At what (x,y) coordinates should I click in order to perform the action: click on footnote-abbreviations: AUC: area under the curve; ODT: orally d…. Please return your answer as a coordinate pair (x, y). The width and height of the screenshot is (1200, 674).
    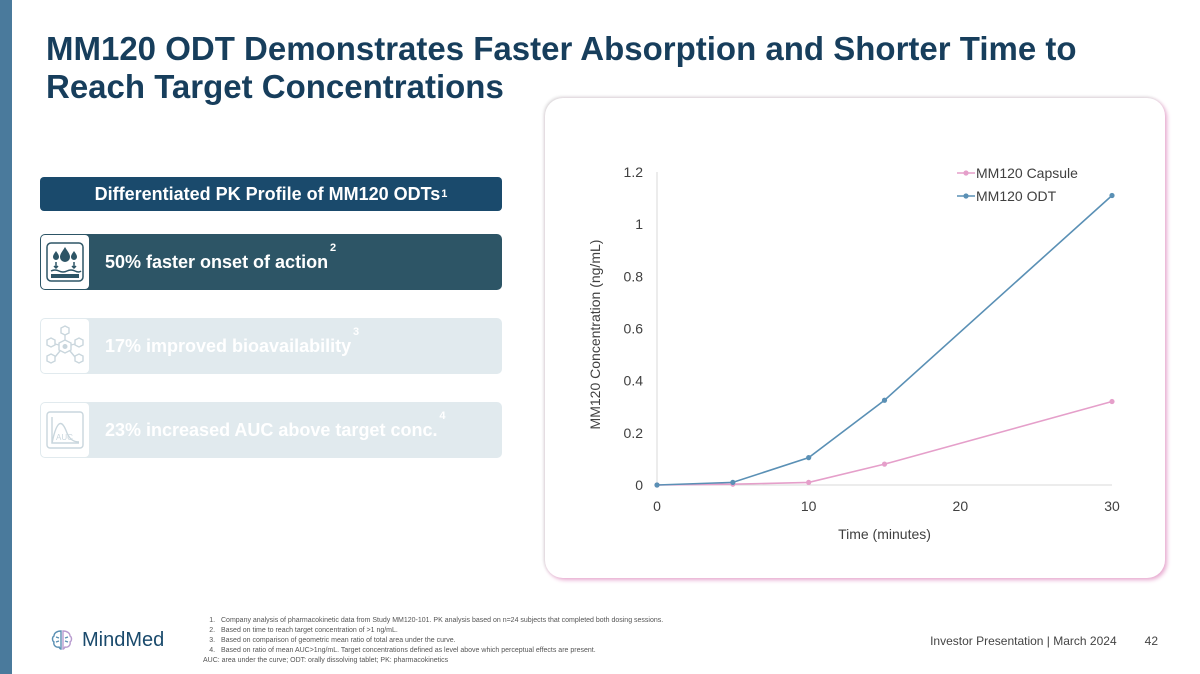
    Looking at the image, I should click on (326, 660).